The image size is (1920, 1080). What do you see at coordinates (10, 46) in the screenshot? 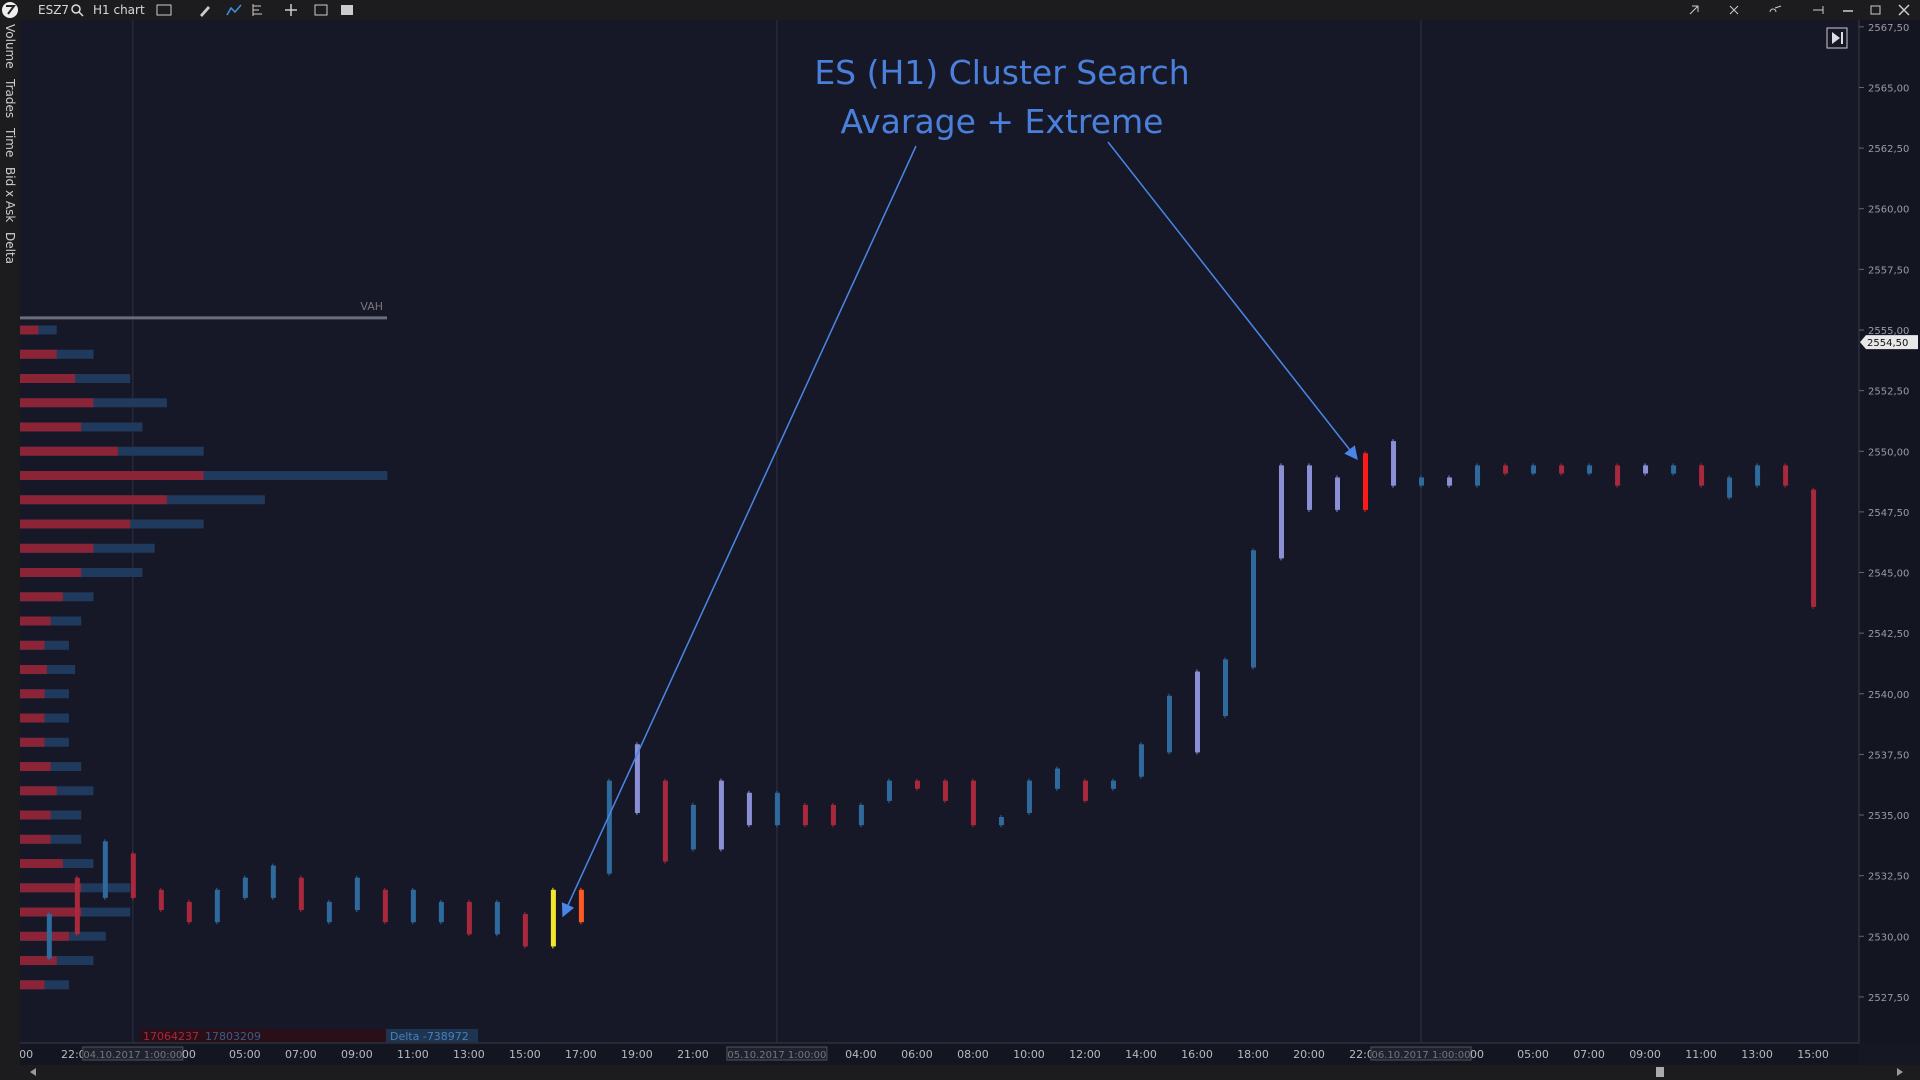
I see `side-tab: Volume` at bounding box center [10, 46].